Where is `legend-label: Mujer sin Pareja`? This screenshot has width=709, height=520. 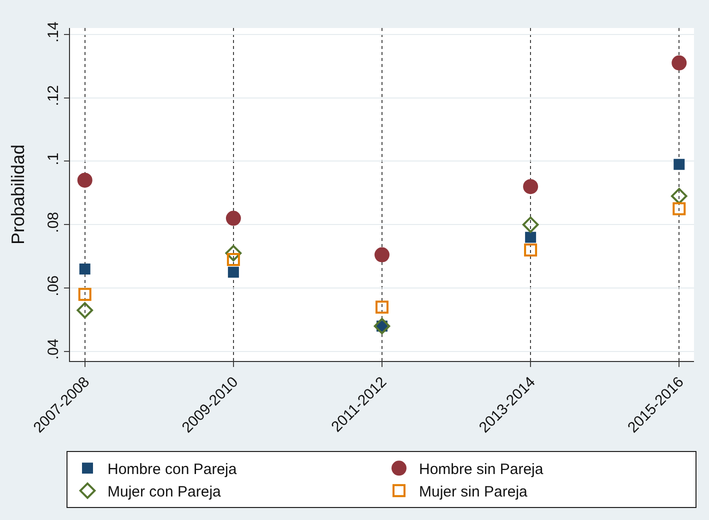
legend-label: Mujer sin Pareja is located at coordinates (473, 492).